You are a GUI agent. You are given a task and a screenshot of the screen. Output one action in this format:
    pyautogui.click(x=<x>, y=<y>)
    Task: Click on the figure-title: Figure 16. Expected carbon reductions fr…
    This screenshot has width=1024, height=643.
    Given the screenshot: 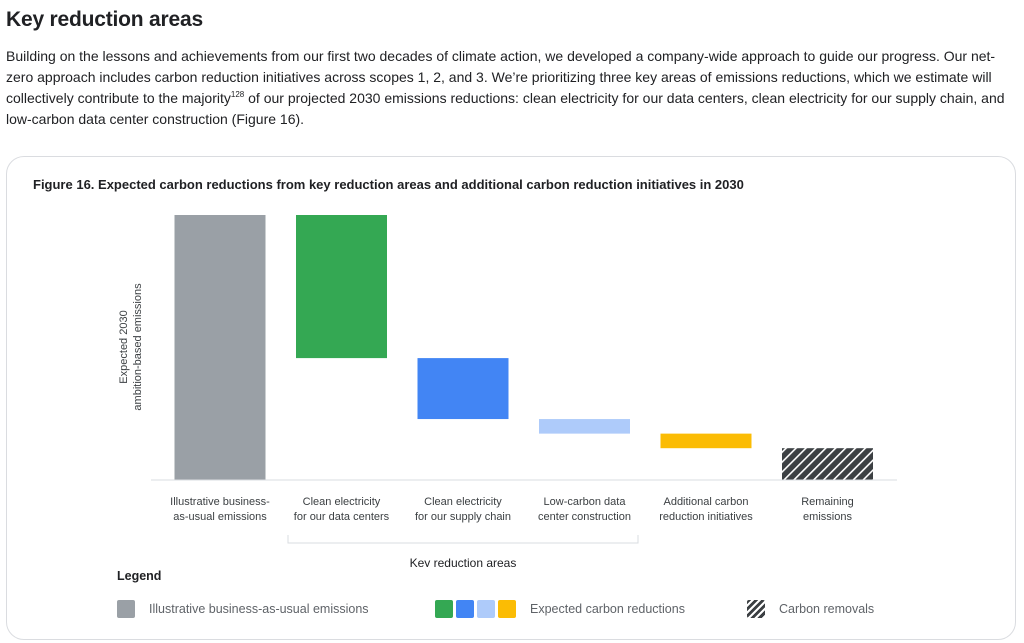 What is the action you would take?
    pyautogui.click(x=388, y=184)
    